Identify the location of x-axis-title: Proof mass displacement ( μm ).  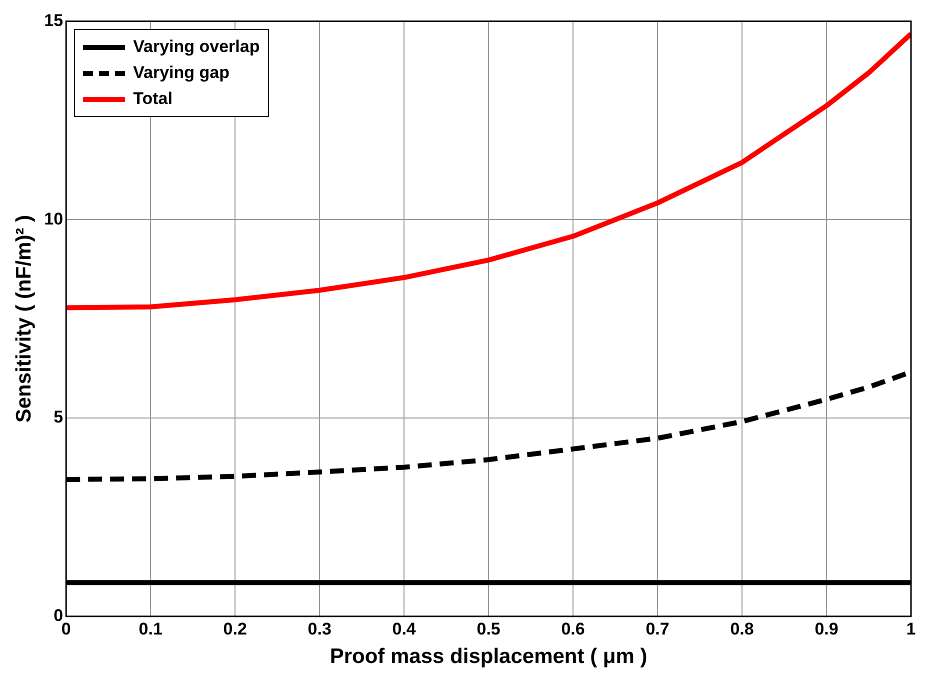
(489, 656).